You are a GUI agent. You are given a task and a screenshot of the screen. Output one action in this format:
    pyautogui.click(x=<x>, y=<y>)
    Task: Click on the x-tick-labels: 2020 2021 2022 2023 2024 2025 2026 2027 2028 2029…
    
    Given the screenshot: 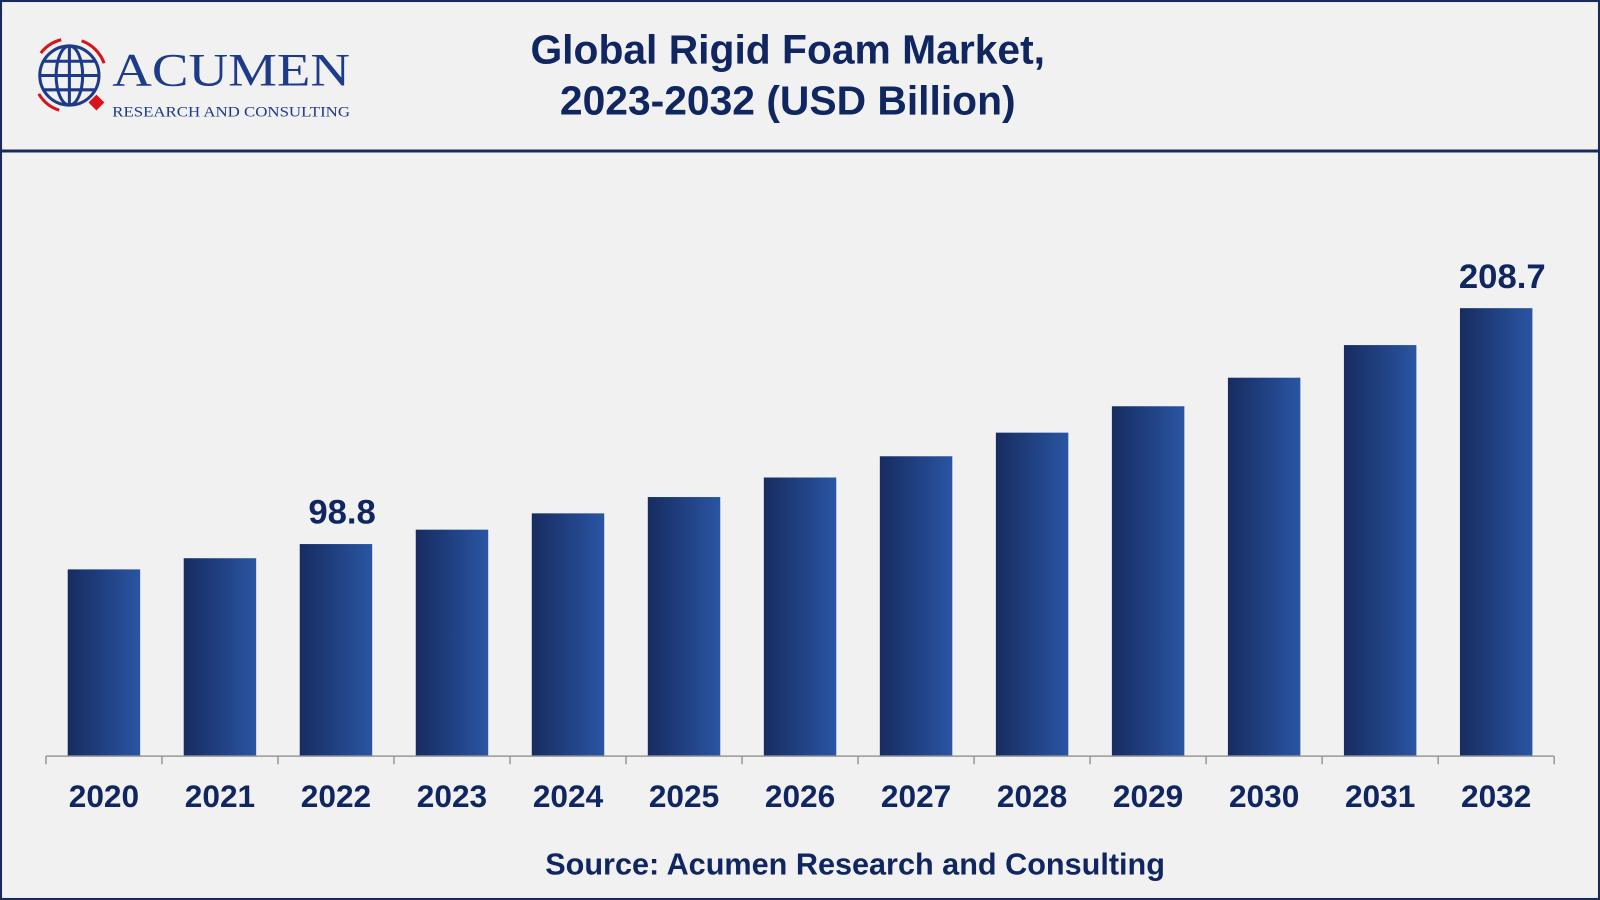 What is the action you would take?
    pyautogui.click(x=800, y=796)
    